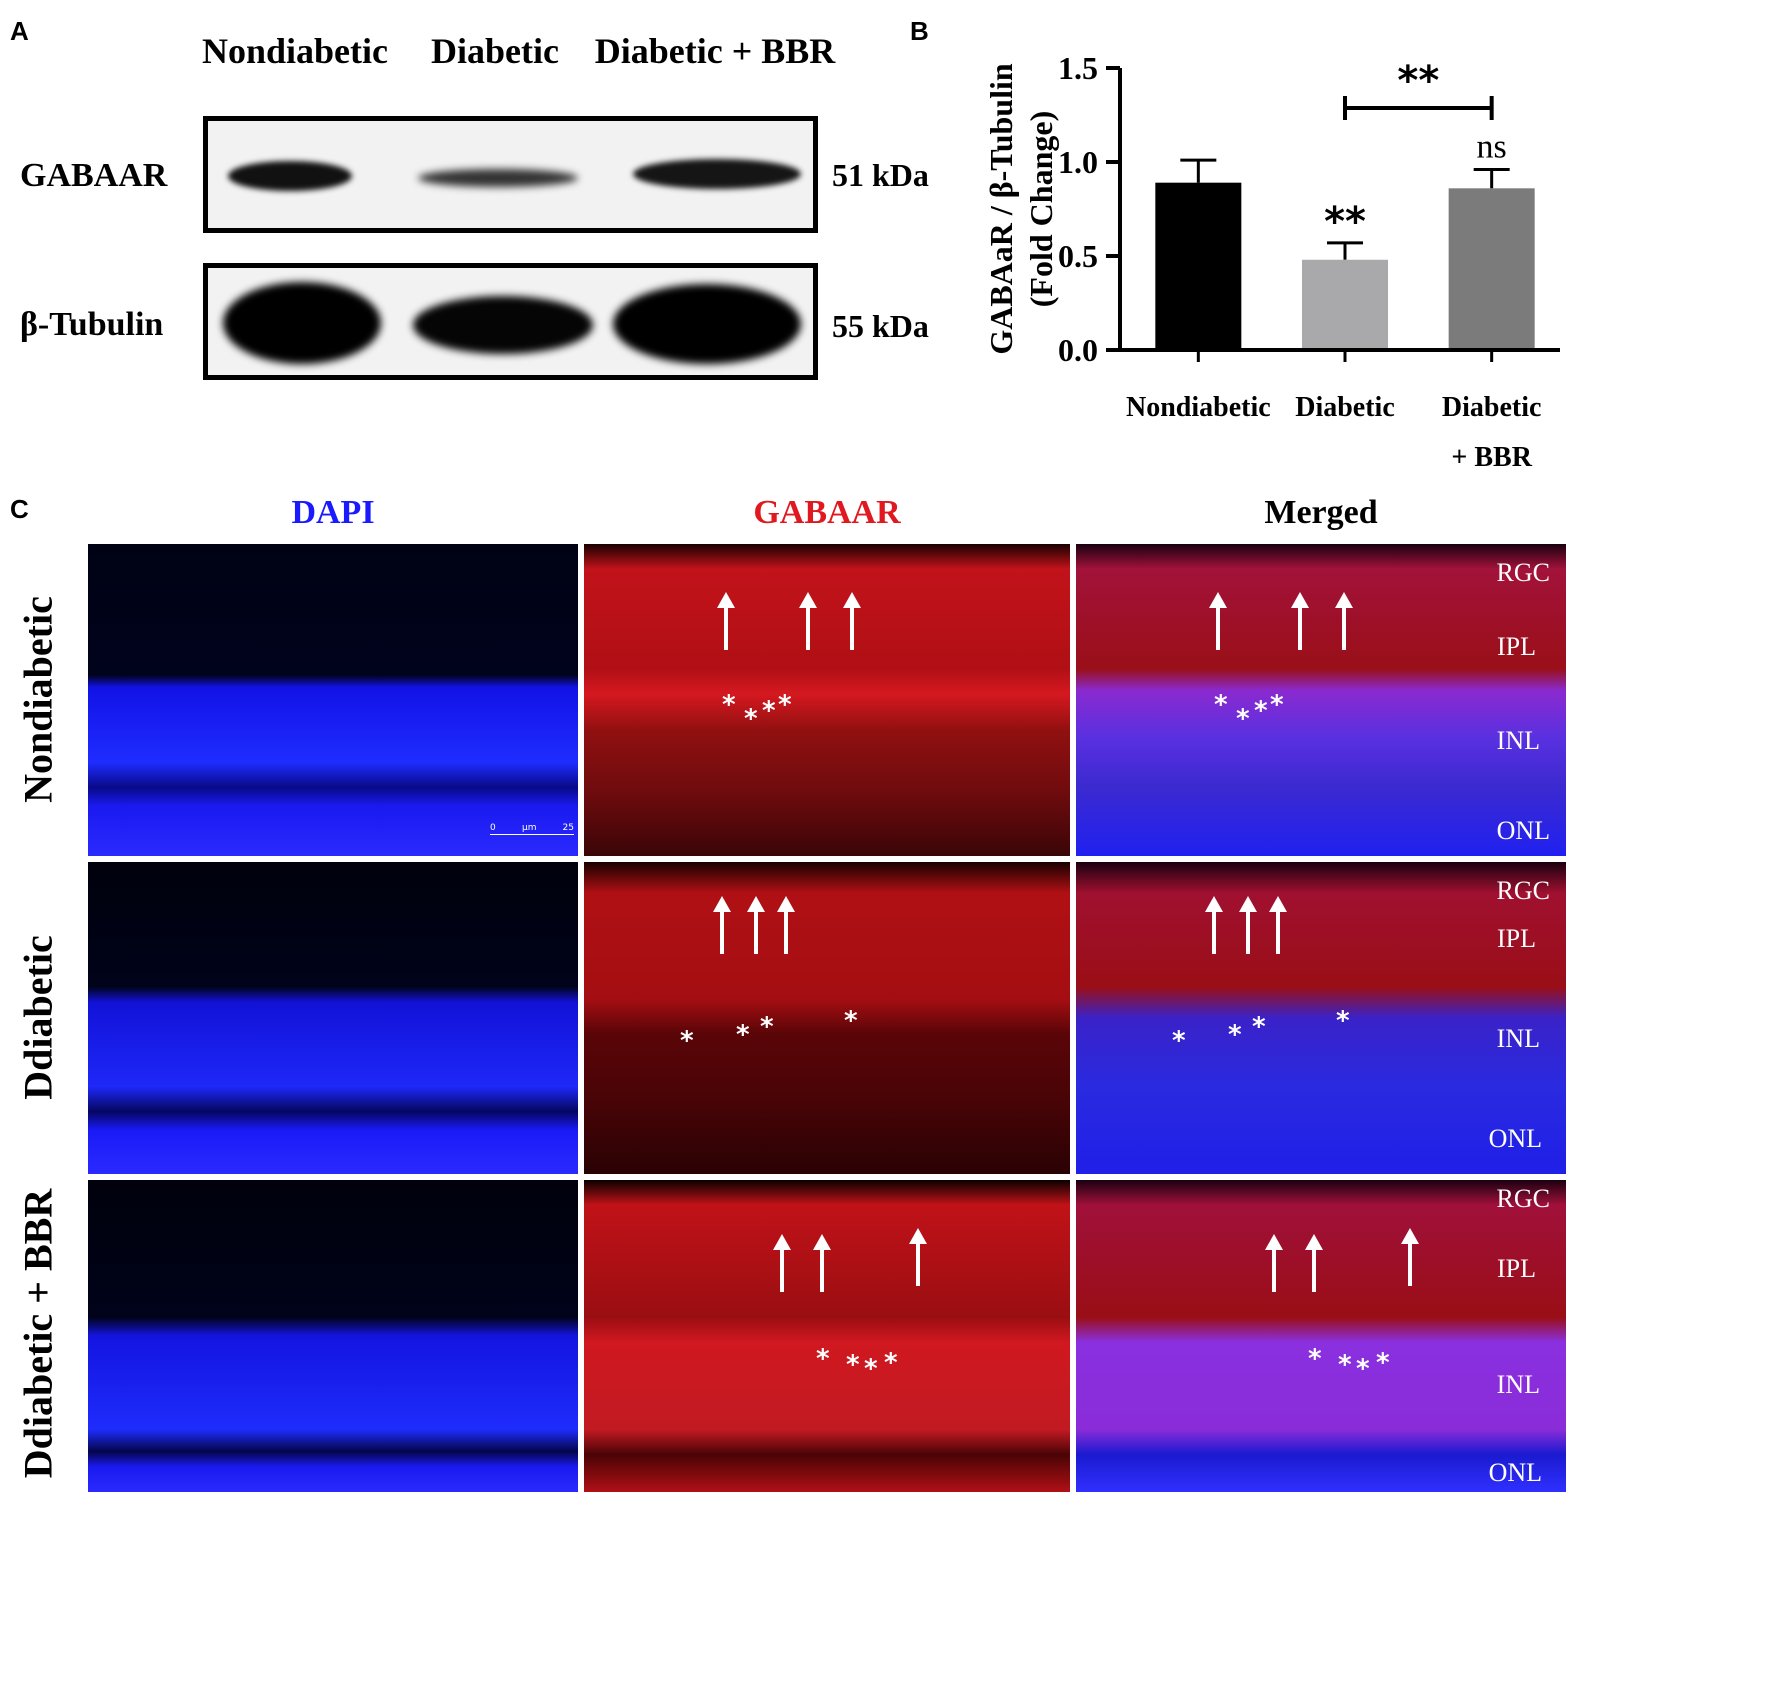  What do you see at coordinates (717, 174) in the screenshot?
I see `band-gabaar-bbr` at bounding box center [717, 174].